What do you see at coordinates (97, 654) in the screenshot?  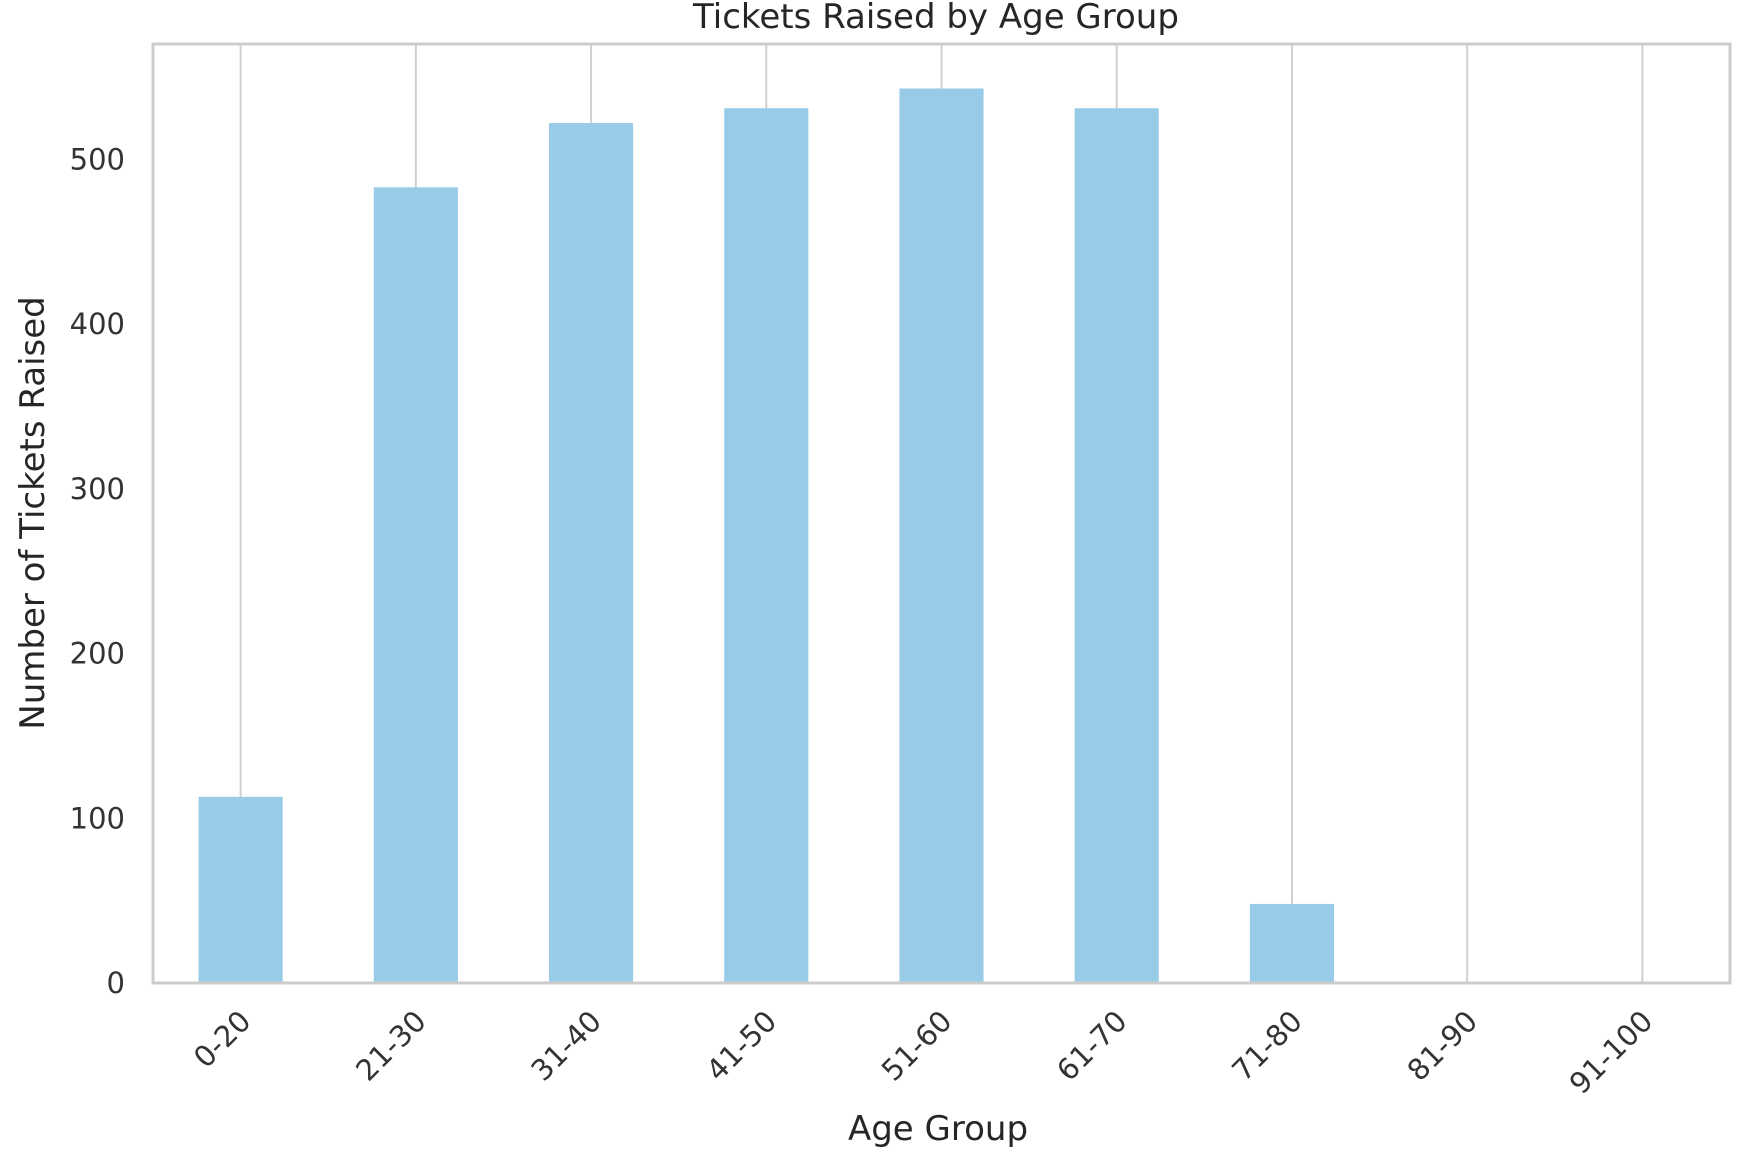 I see `y-tick-label: 200` at bounding box center [97, 654].